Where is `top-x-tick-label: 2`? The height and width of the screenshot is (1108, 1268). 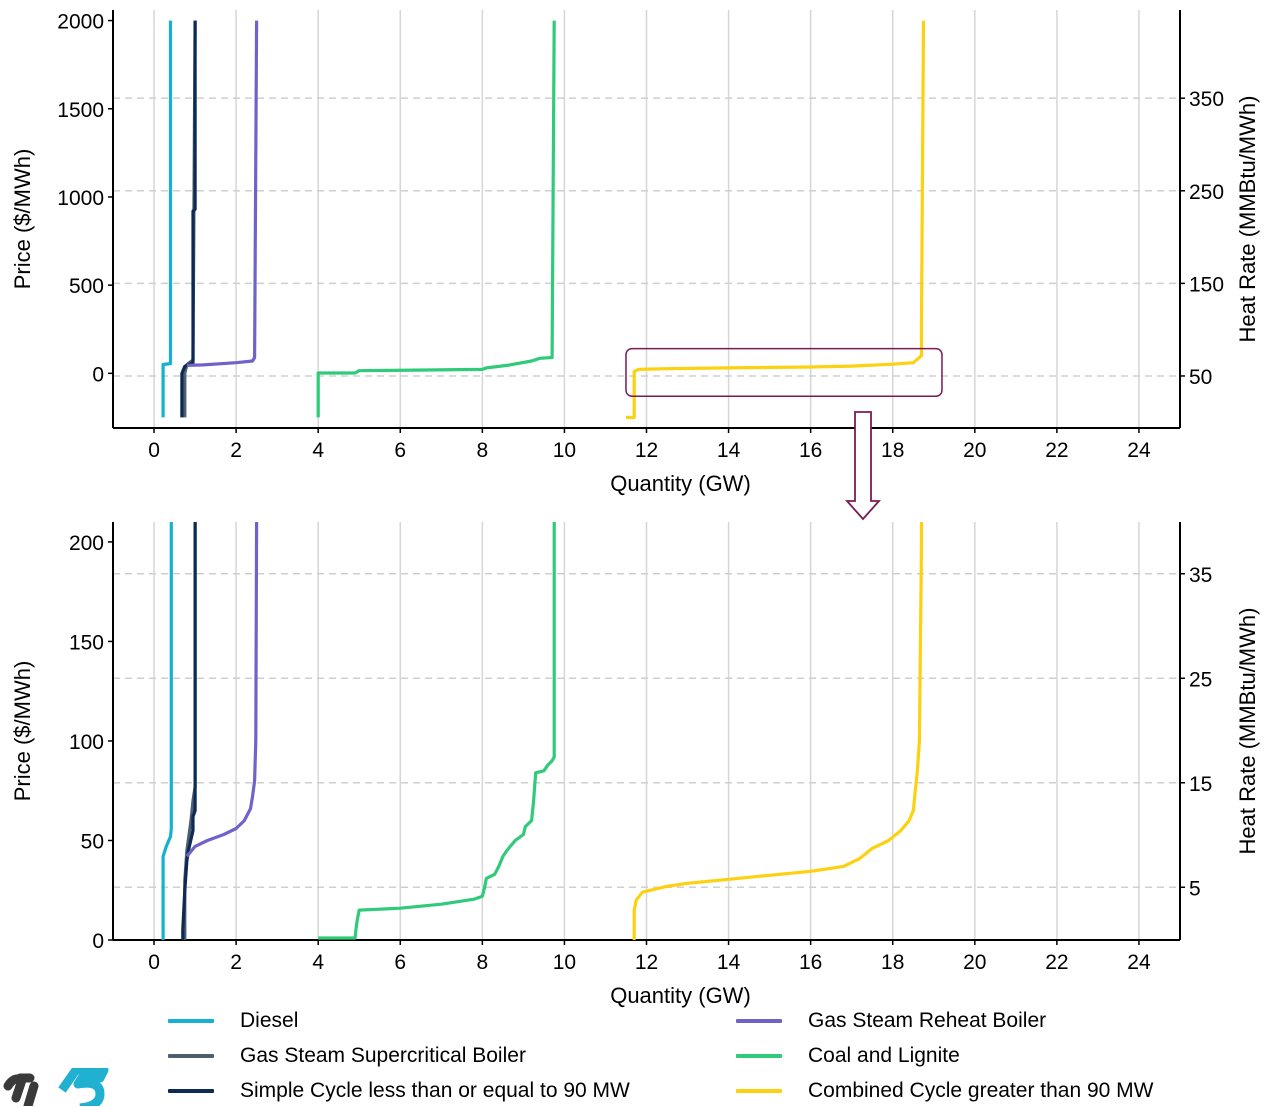 top-x-tick-label: 2 is located at coordinates (236, 450).